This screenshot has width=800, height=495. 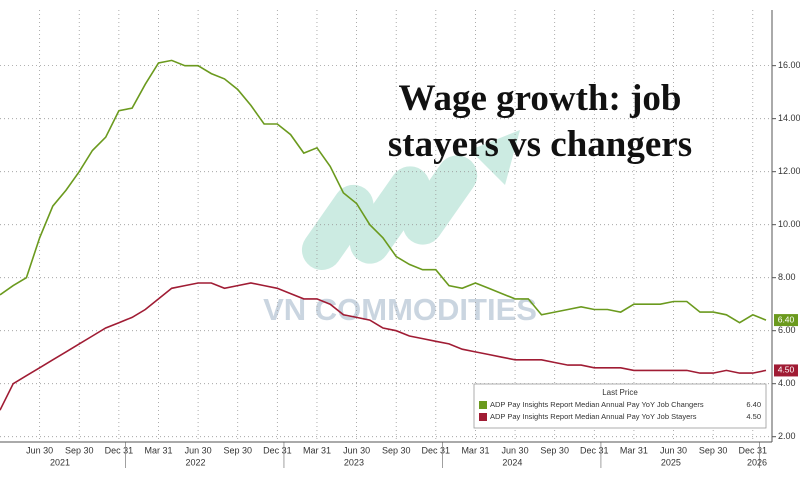 What do you see at coordinates (753, 416) in the screenshot?
I see `legend-value: 4.50` at bounding box center [753, 416].